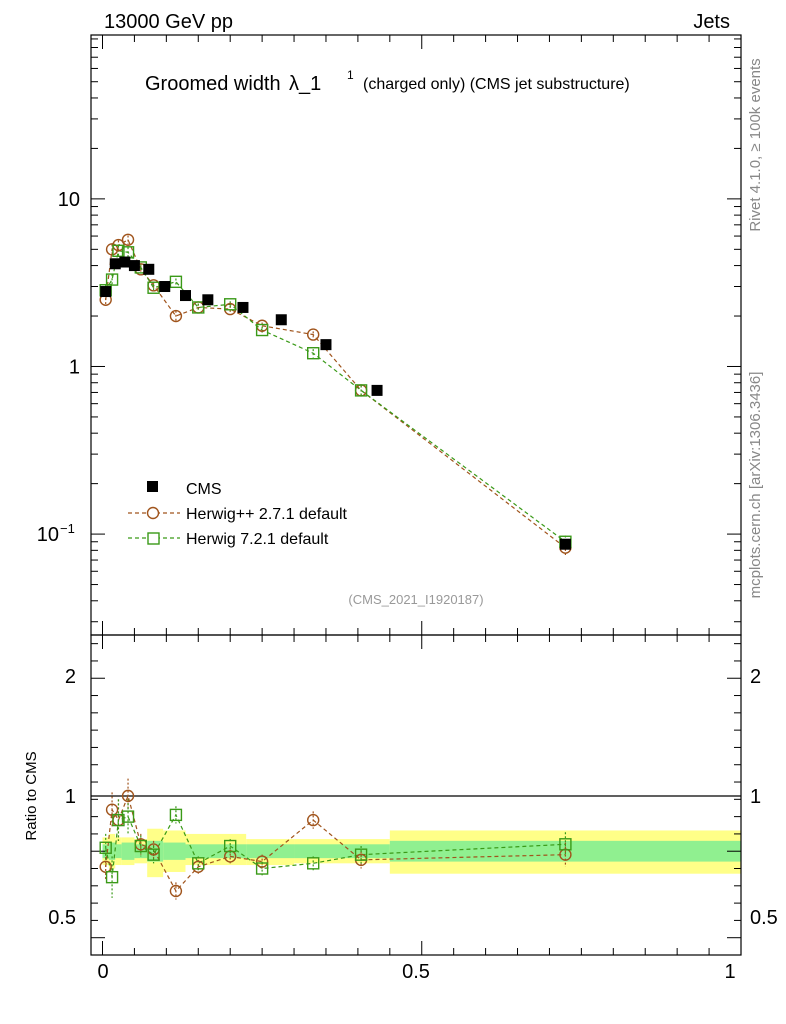 The image size is (786, 1024). Describe the element at coordinates (305, 84) in the screenshot. I see `plot-title-symbol: λ_1` at that location.